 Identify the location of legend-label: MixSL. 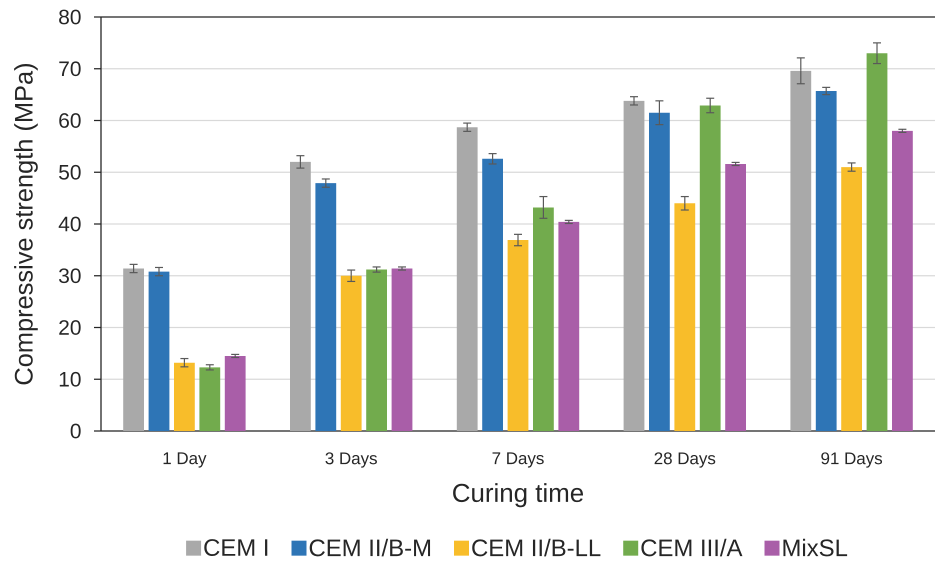
(815, 547).